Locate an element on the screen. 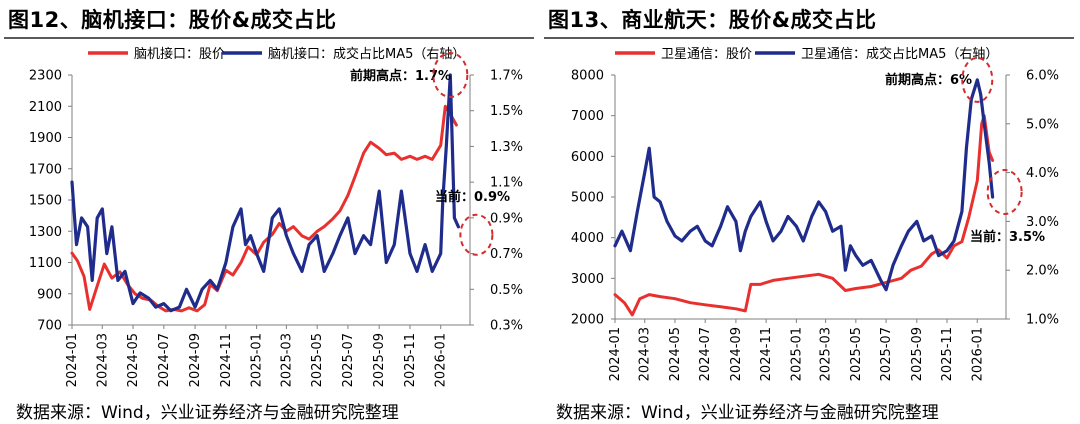 This screenshot has width=1080, height=424. left-axis-tick-label: 6000 is located at coordinates (587, 157).